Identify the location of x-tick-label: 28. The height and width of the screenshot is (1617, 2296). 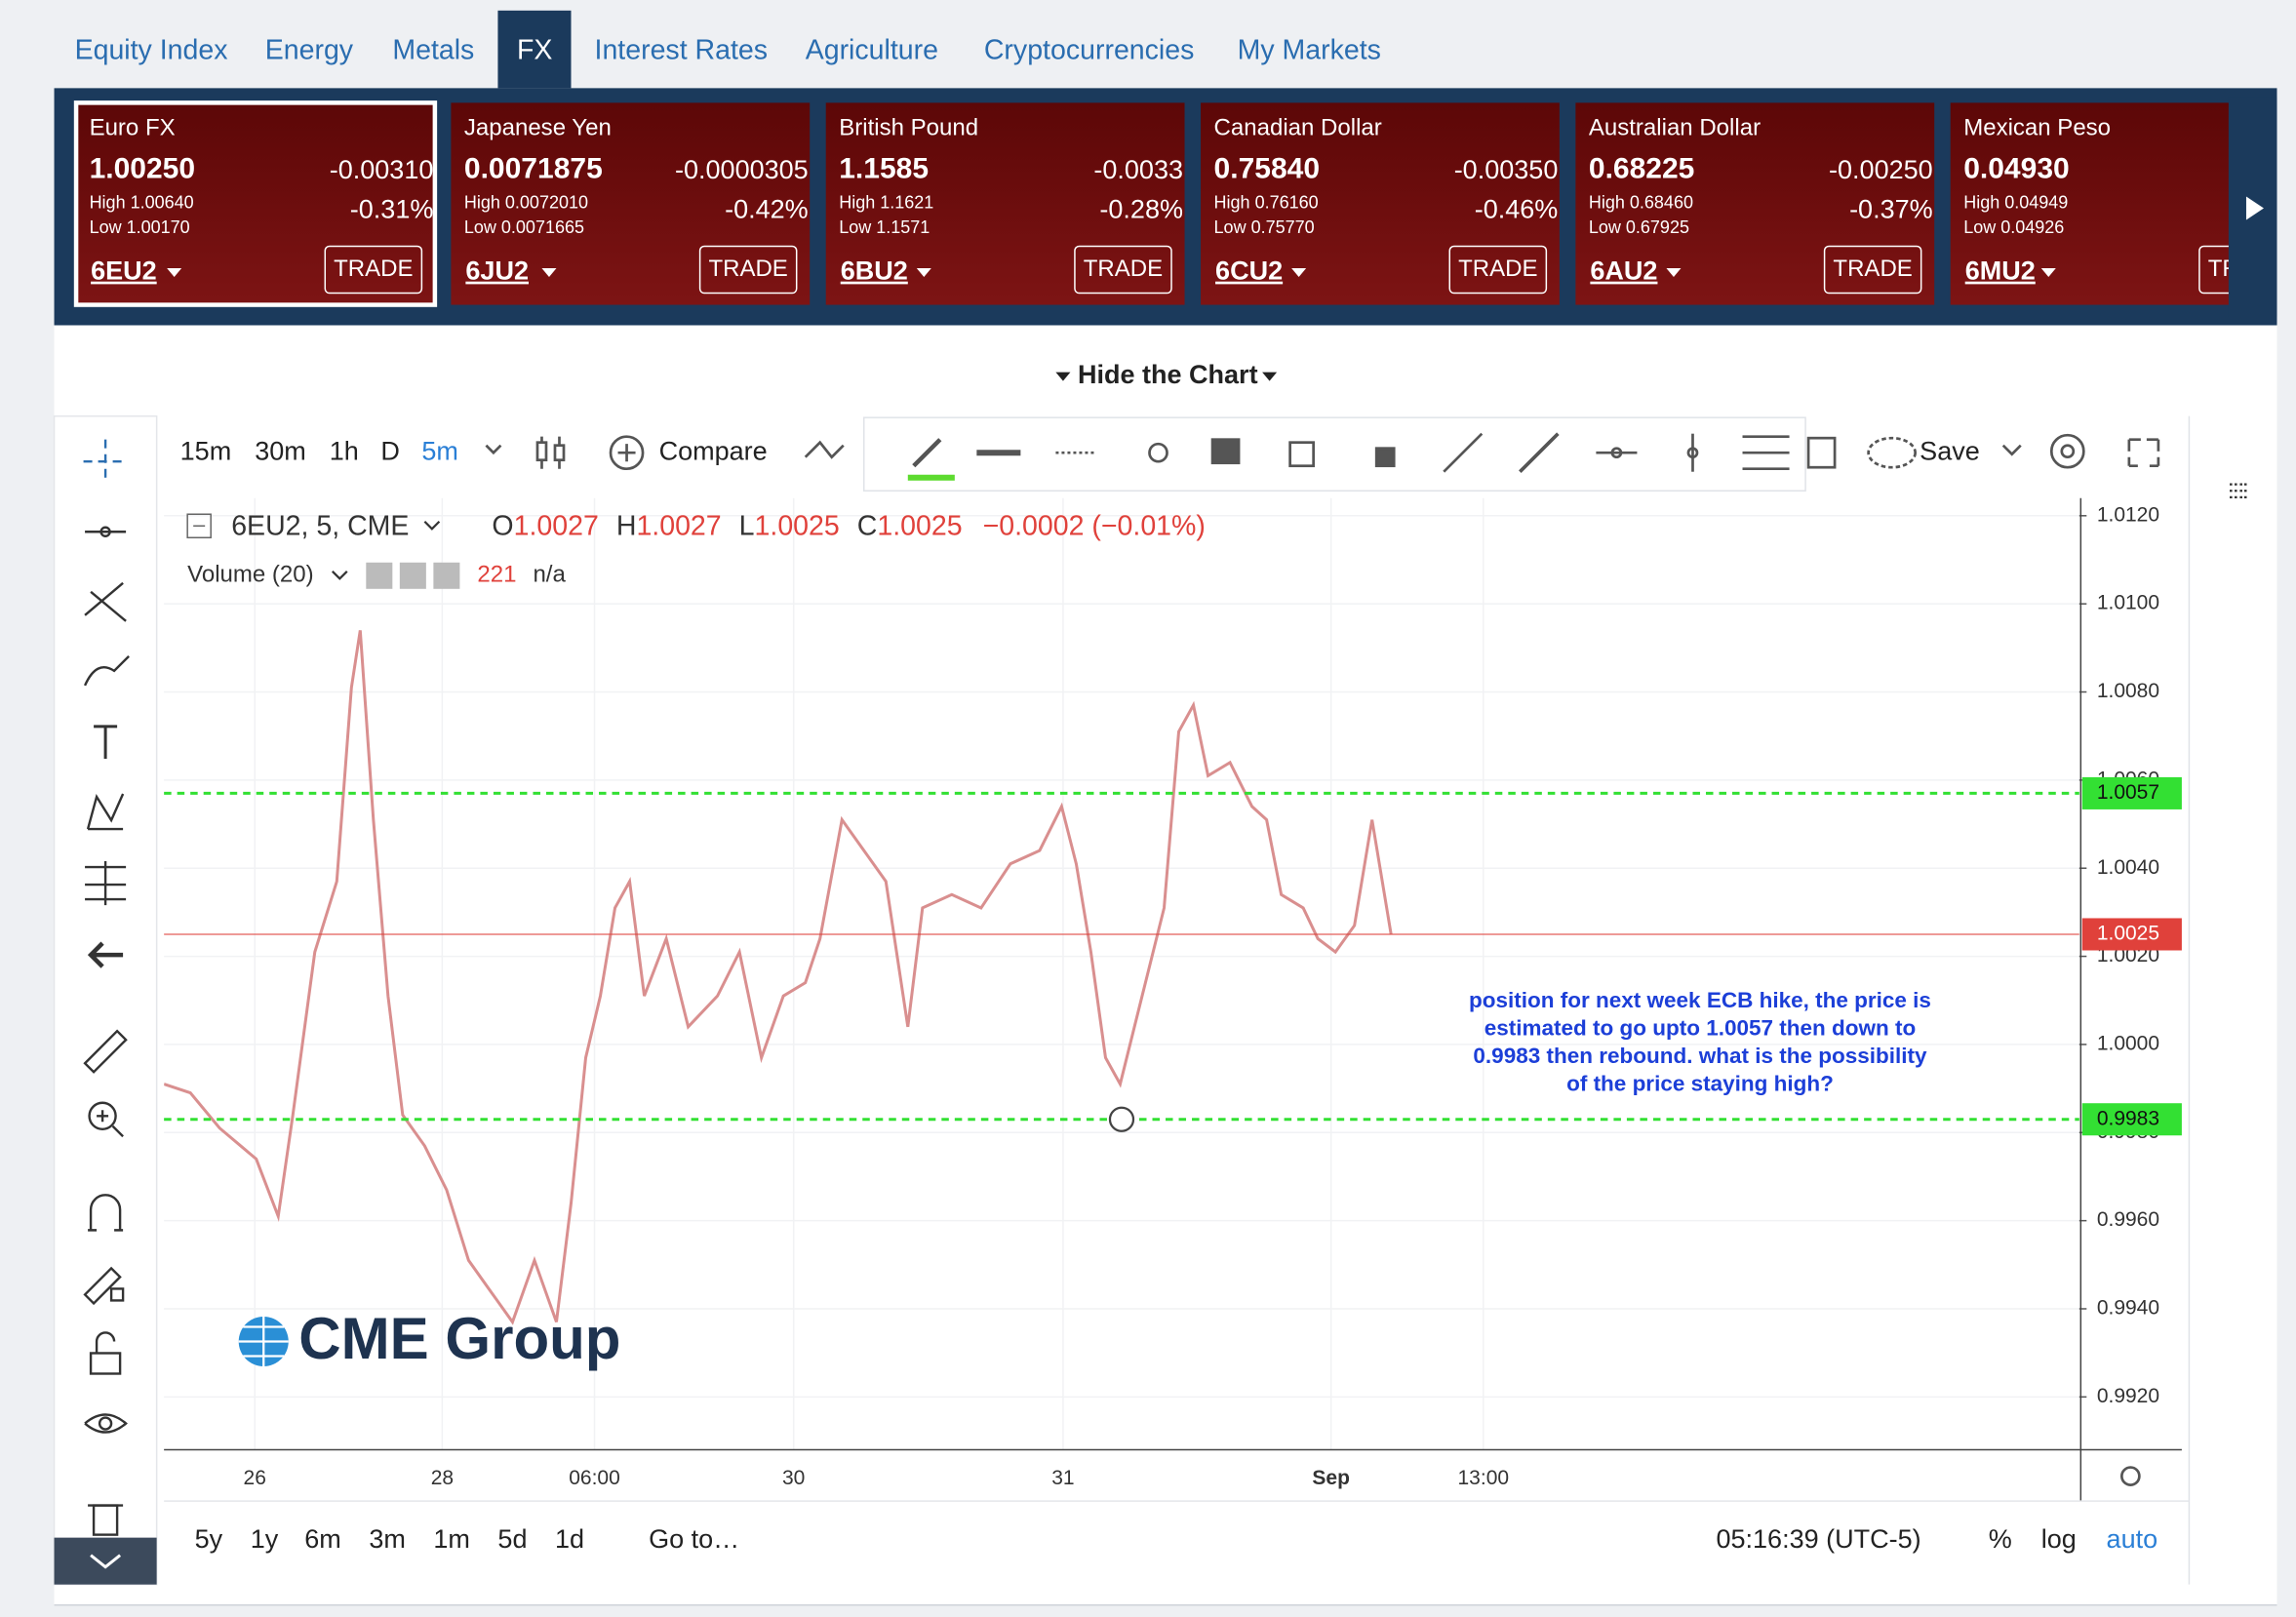
(442, 1478).